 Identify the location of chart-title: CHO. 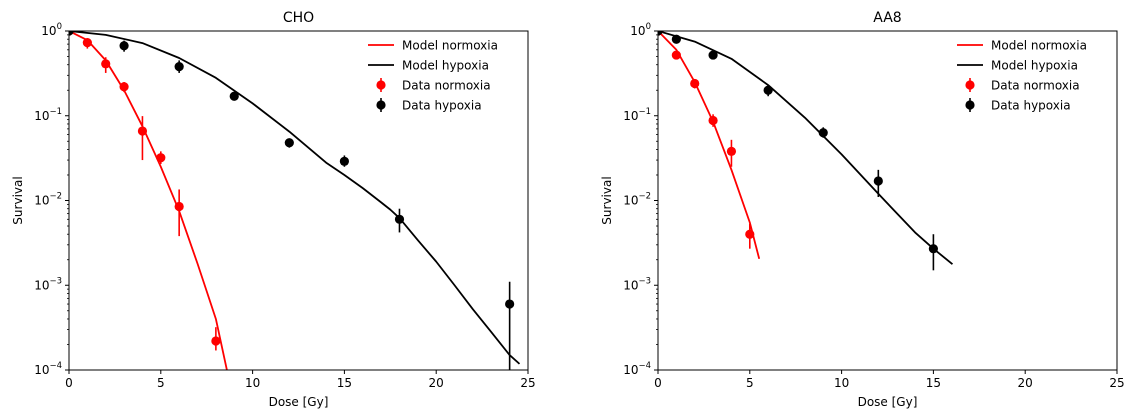
(298, 18).